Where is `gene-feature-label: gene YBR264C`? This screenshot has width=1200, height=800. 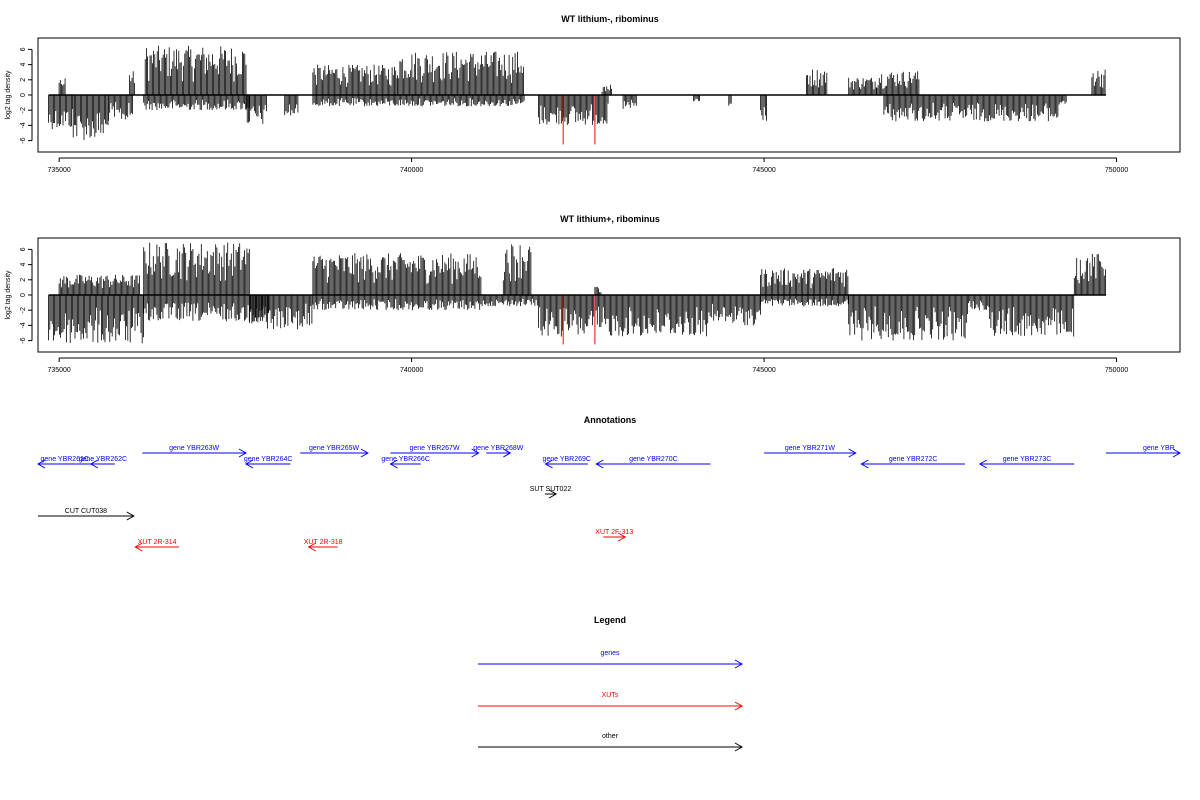 gene-feature-label: gene YBR264C is located at coordinates (268, 459).